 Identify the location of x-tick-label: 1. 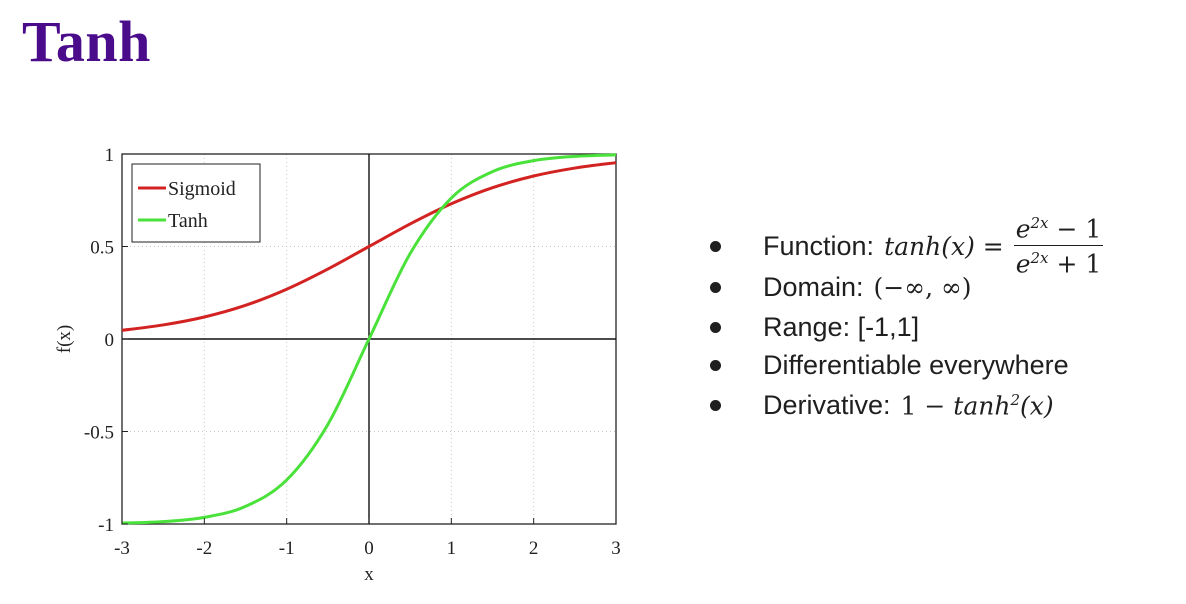
(452, 548).